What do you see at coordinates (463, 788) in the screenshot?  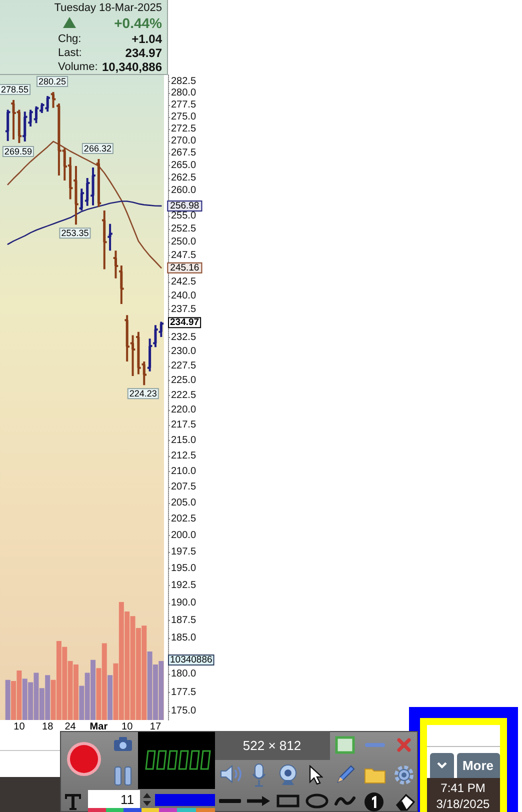 I see `text: 7:41 PM` at bounding box center [463, 788].